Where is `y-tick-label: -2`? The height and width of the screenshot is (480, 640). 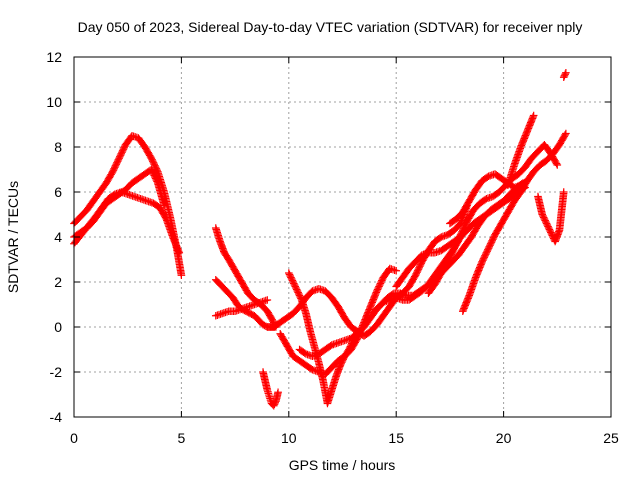 y-tick-label: -2 is located at coordinates (56, 372).